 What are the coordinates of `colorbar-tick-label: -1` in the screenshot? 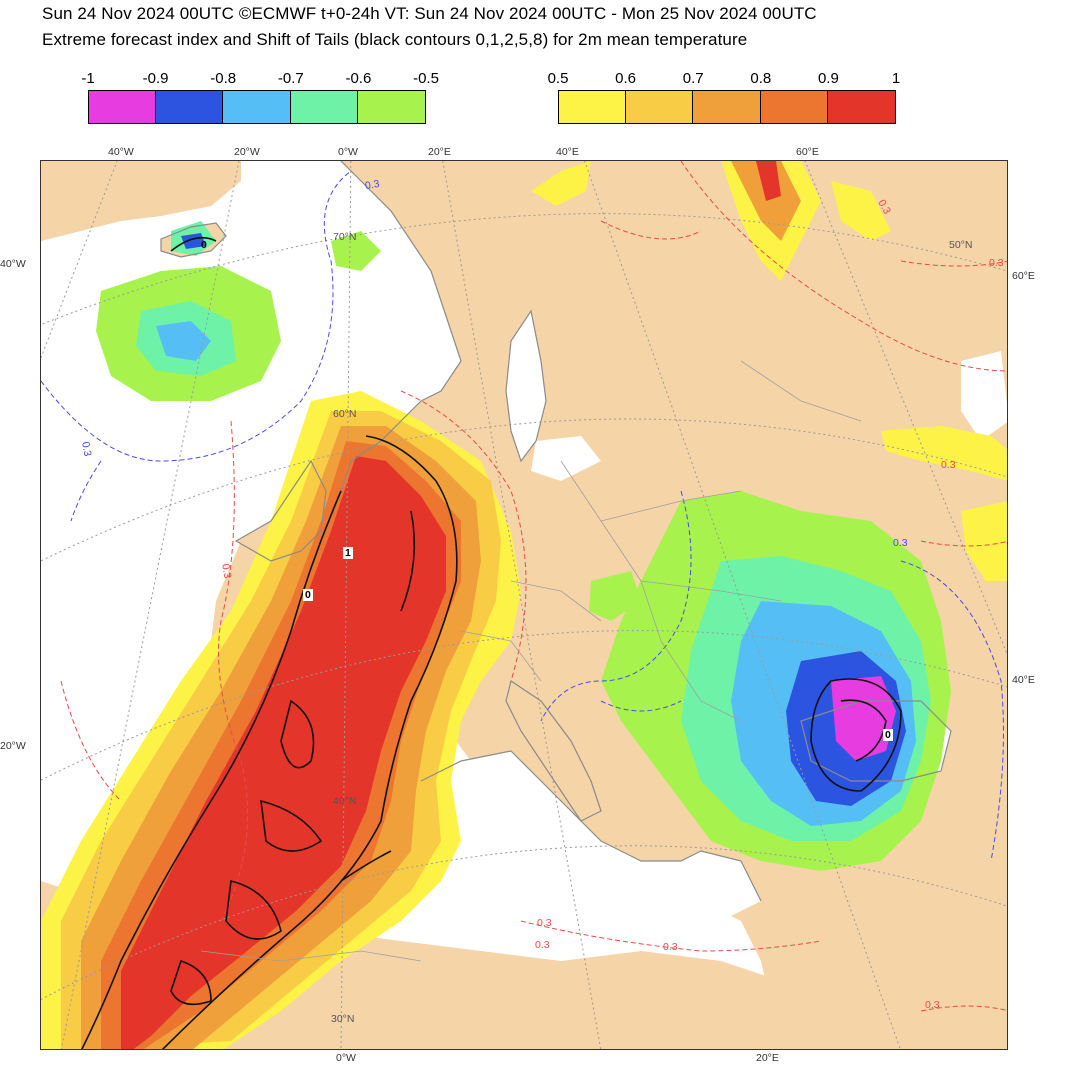 It's located at (88, 78).